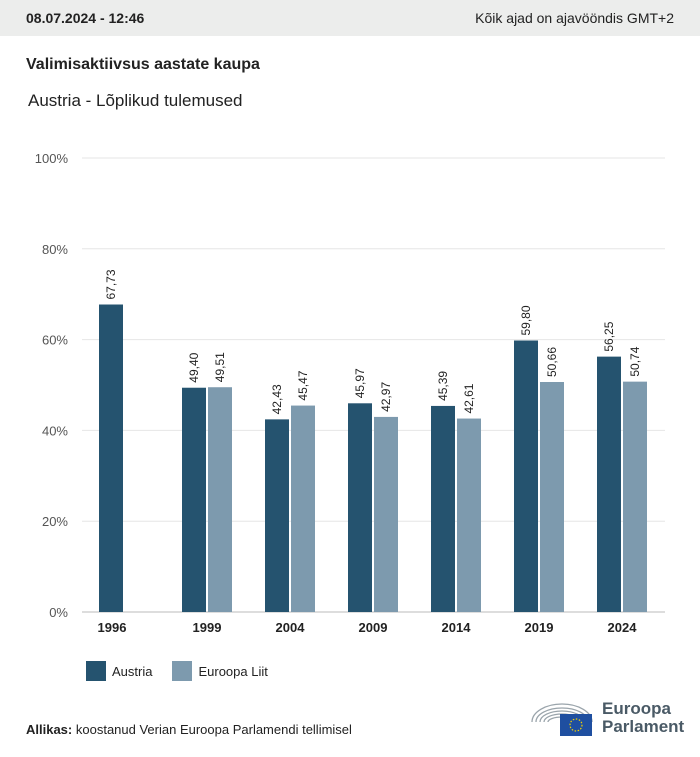  What do you see at coordinates (291, 627) in the screenshot?
I see `x-tick-label: 2004` at bounding box center [291, 627].